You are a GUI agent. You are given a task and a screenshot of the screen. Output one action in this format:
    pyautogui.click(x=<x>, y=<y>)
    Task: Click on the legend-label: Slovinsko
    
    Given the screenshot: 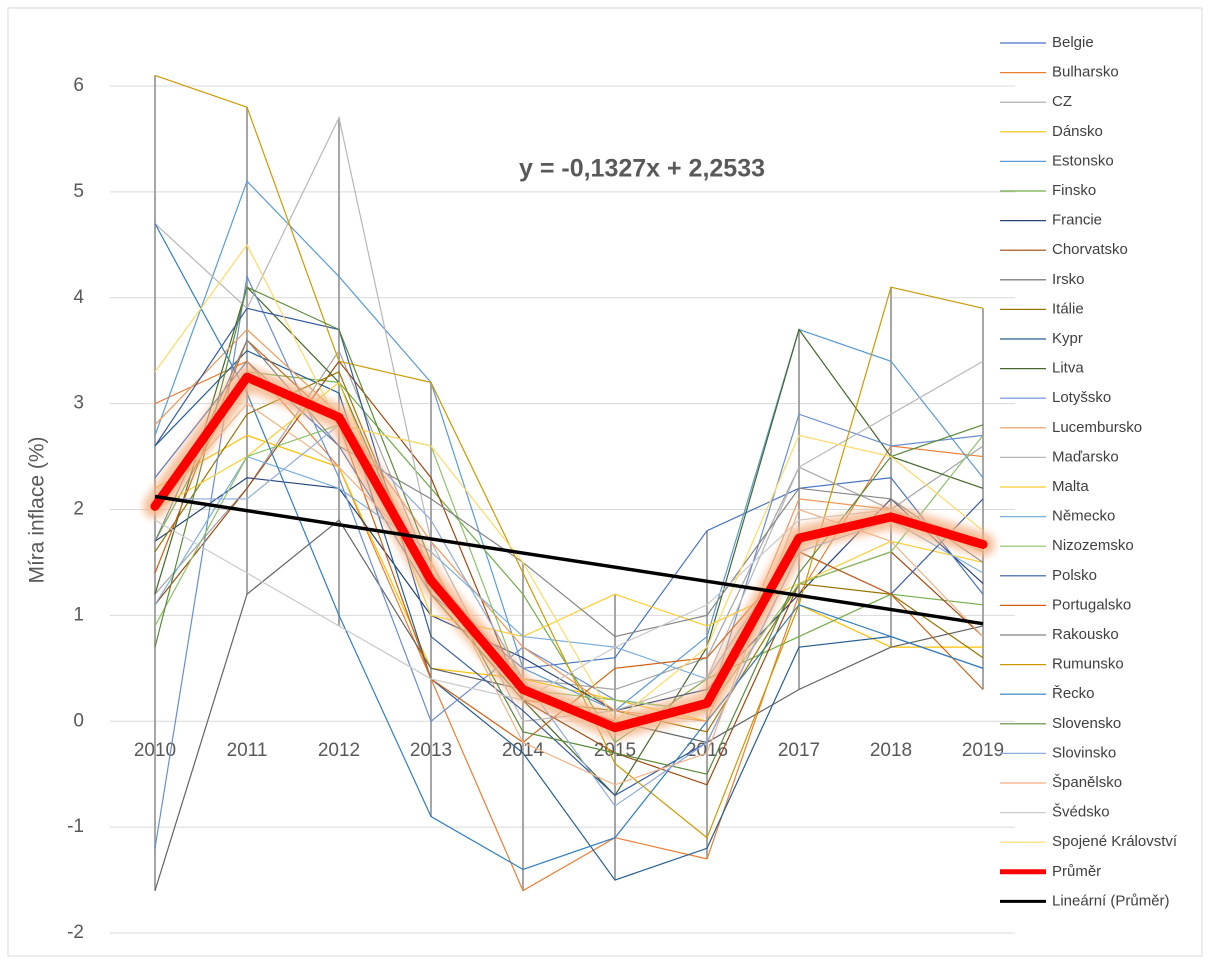 What is the action you would take?
    pyautogui.click(x=1084, y=752)
    